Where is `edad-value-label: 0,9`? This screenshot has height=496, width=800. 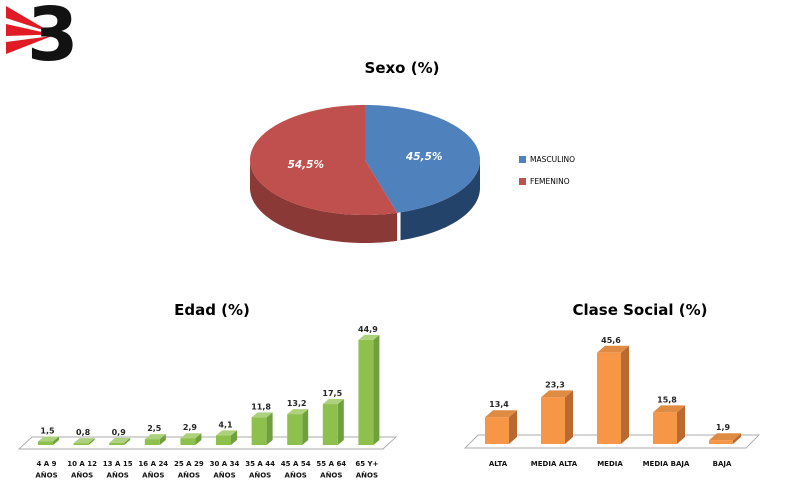 edad-value-label: 0,9 is located at coordinates (119, 432).